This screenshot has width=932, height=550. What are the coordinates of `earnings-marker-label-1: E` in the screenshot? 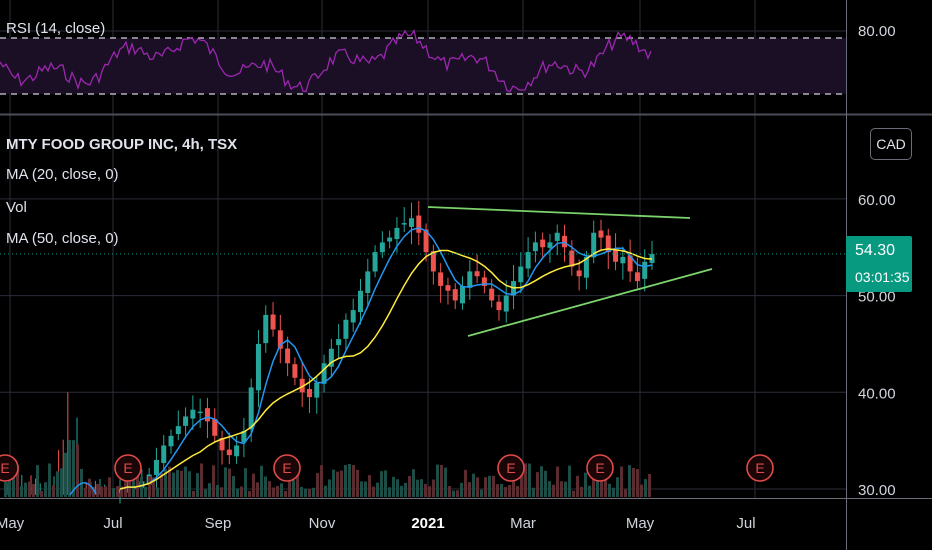 It's located at (127, 468).